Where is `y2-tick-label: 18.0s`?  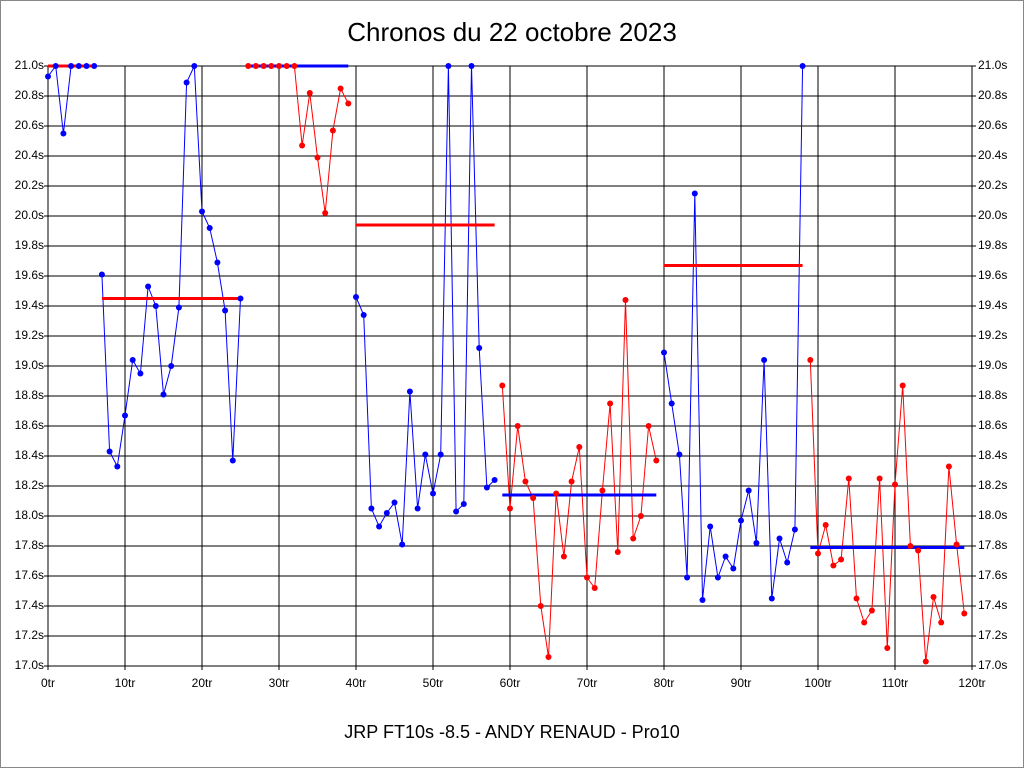 y2-tick-label: 18.0s is located at coordinates (992, 515).